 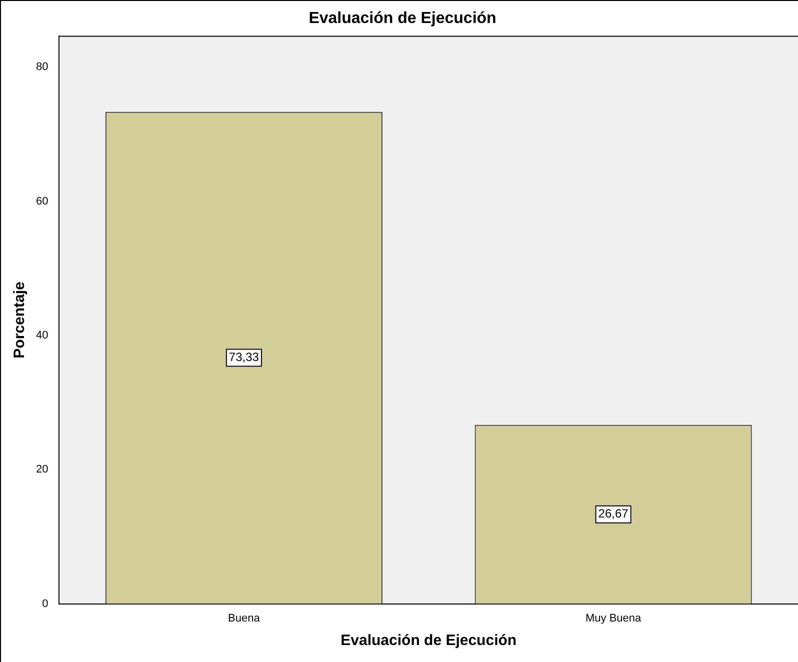 What do you see at coordinates (613, 513) in the screenshot?
I see `data-label: 26,67` at bounding box center [613, 513].